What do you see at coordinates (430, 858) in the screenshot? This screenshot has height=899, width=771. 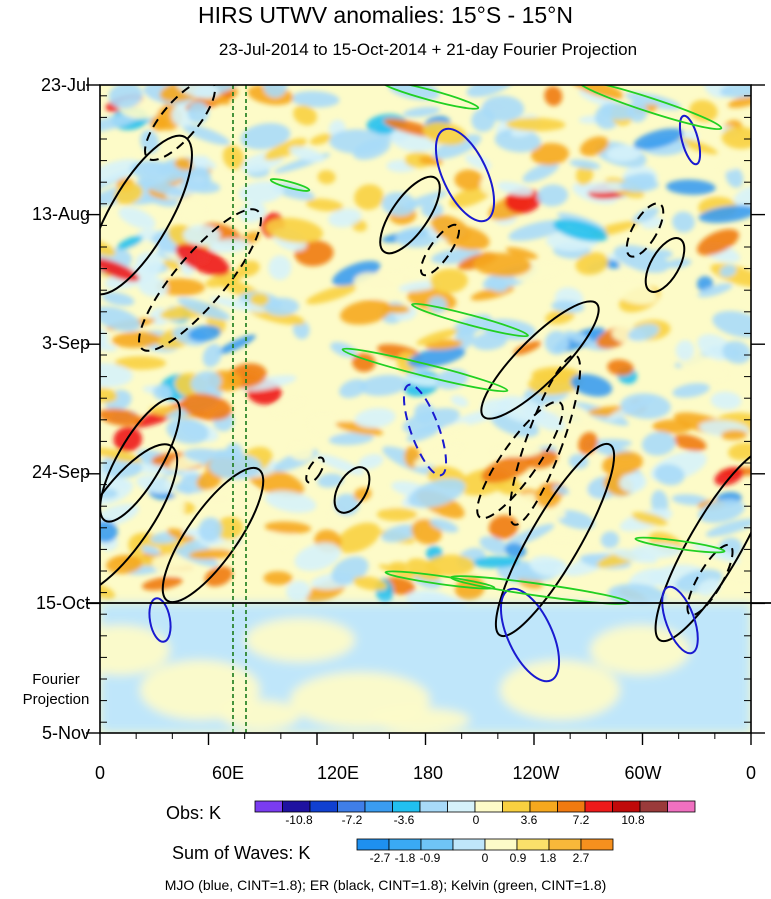 I see `waves-tick-3: -0.9` at bounding box center [430, 858].